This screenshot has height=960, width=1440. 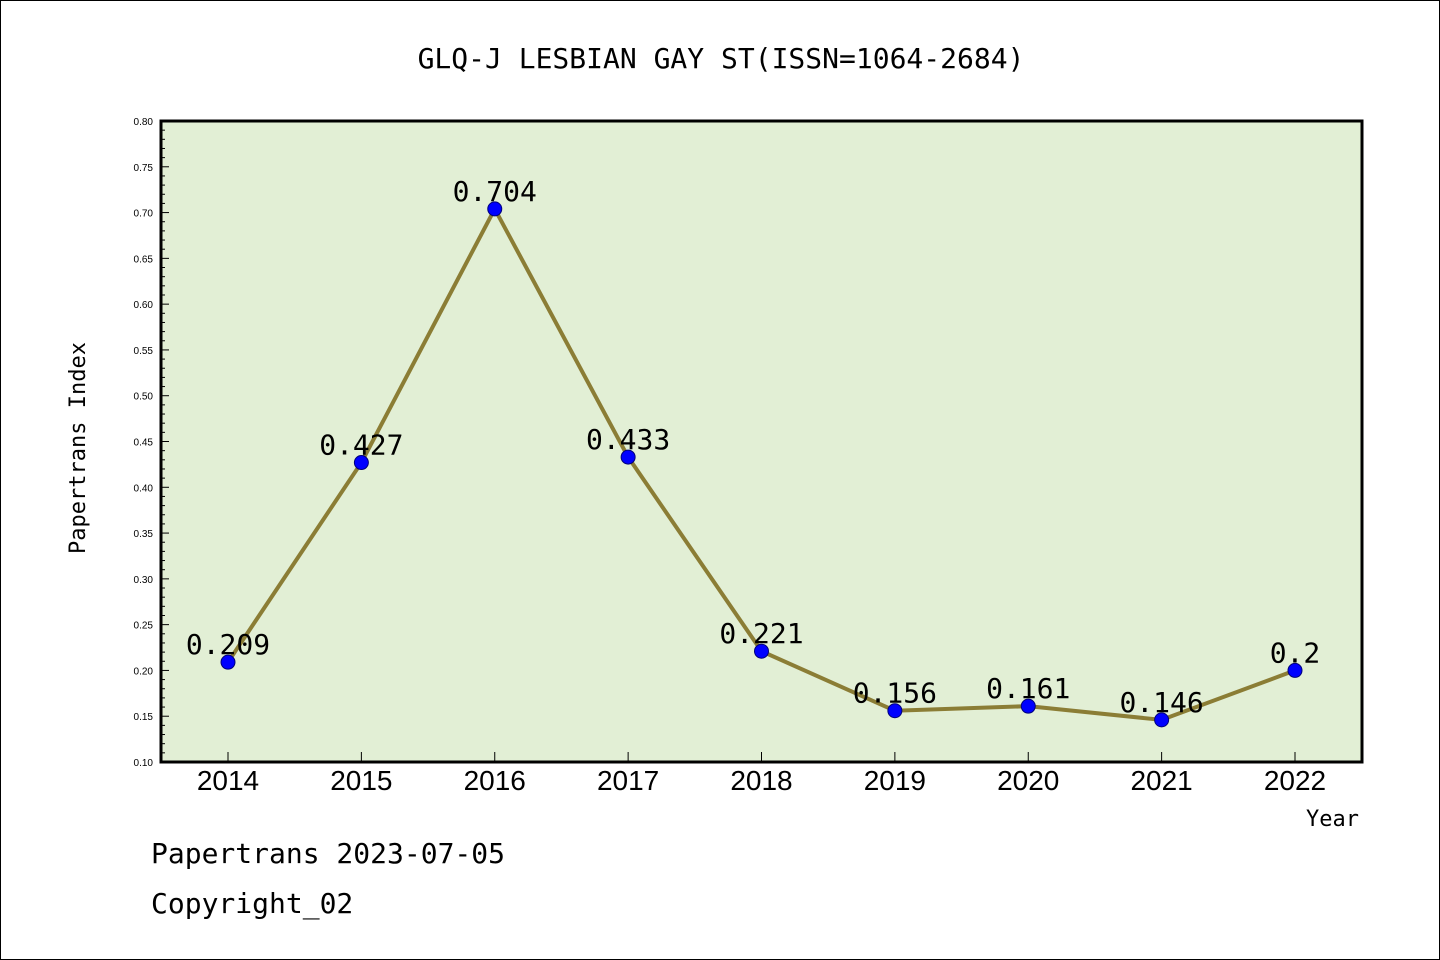 I want to click on y-tick-label: 0.65, so click(x=144, y=259).